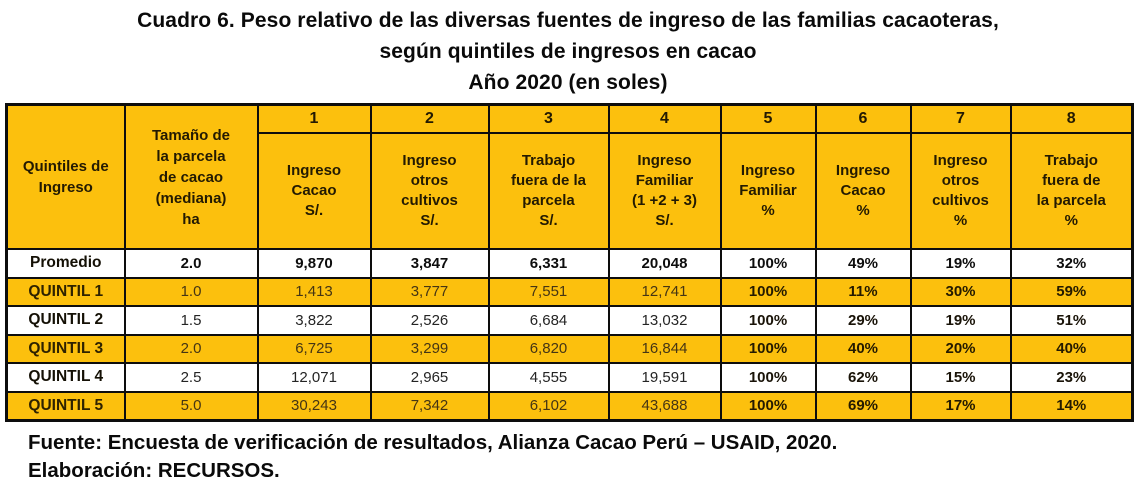 Image resolution: width=1136 pixels, height=488 pixels. Describe the element at coordinates (548, 191) in the screenshot. I see `column-label-trabajo-fuera-soles: Trabajo fuera de la parcela S/.` at that location.